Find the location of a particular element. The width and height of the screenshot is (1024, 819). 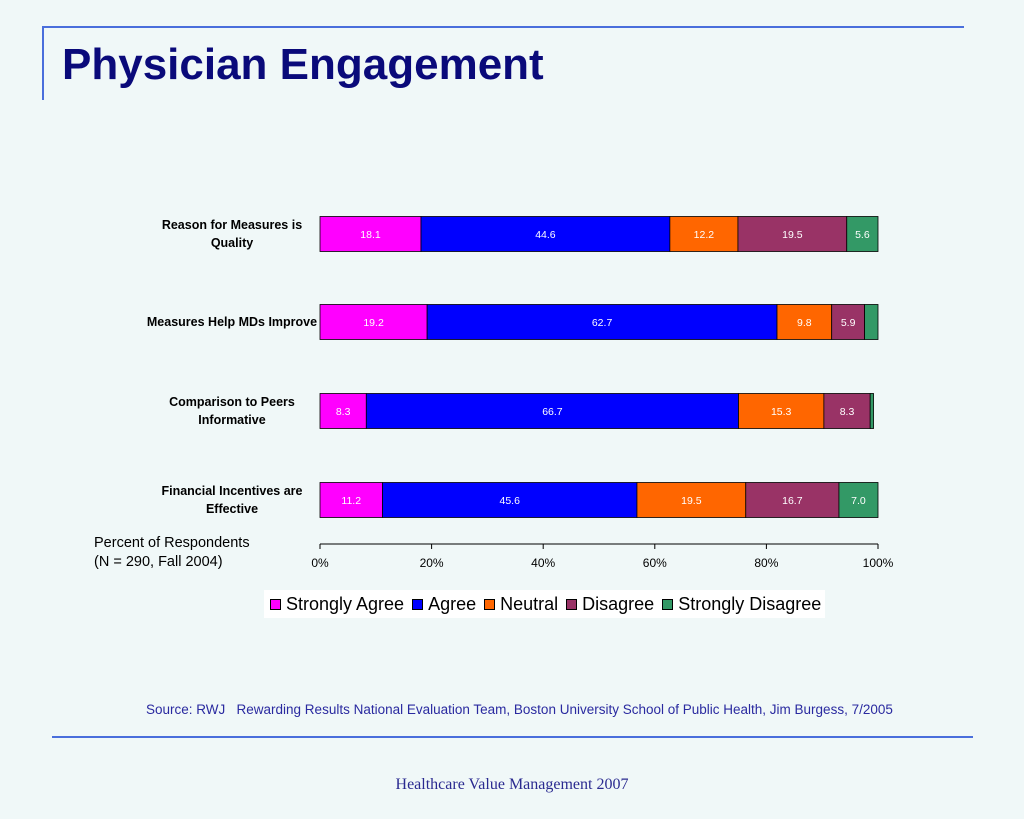

x-tick-label: 40% is located at coordinates (543, 563).